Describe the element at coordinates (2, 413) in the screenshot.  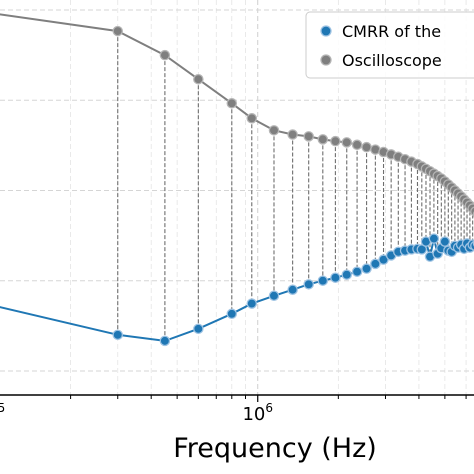
I see `x-tick-label: 105` at that location.